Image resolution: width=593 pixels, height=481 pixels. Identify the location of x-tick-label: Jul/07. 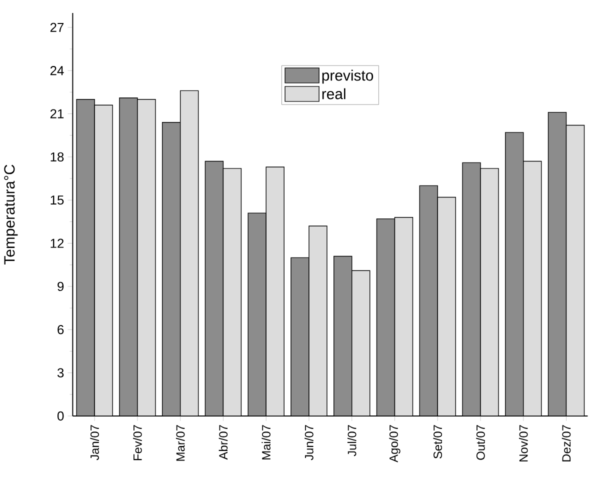
(351, 440).